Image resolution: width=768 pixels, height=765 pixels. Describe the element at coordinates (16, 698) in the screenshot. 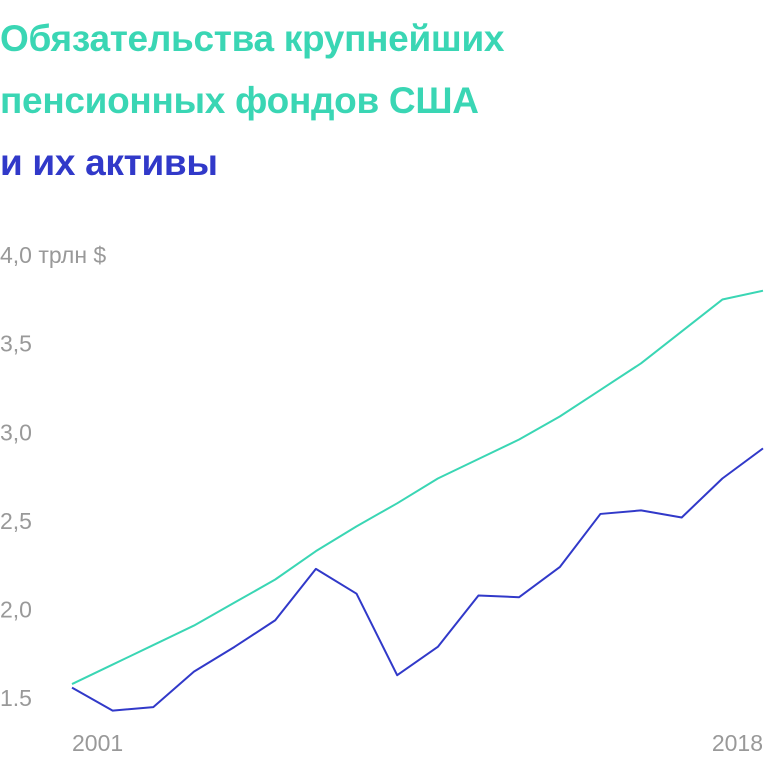

I see `y-tick-label: 1.5` at that location.